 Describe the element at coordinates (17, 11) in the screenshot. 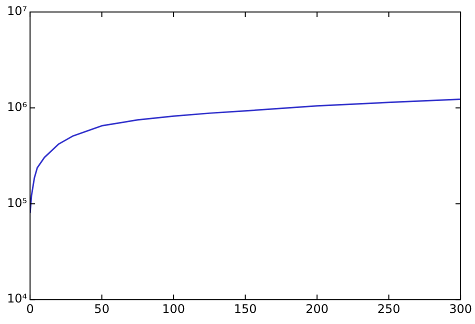

I see `y-tick-label: 10⁷` at that location.